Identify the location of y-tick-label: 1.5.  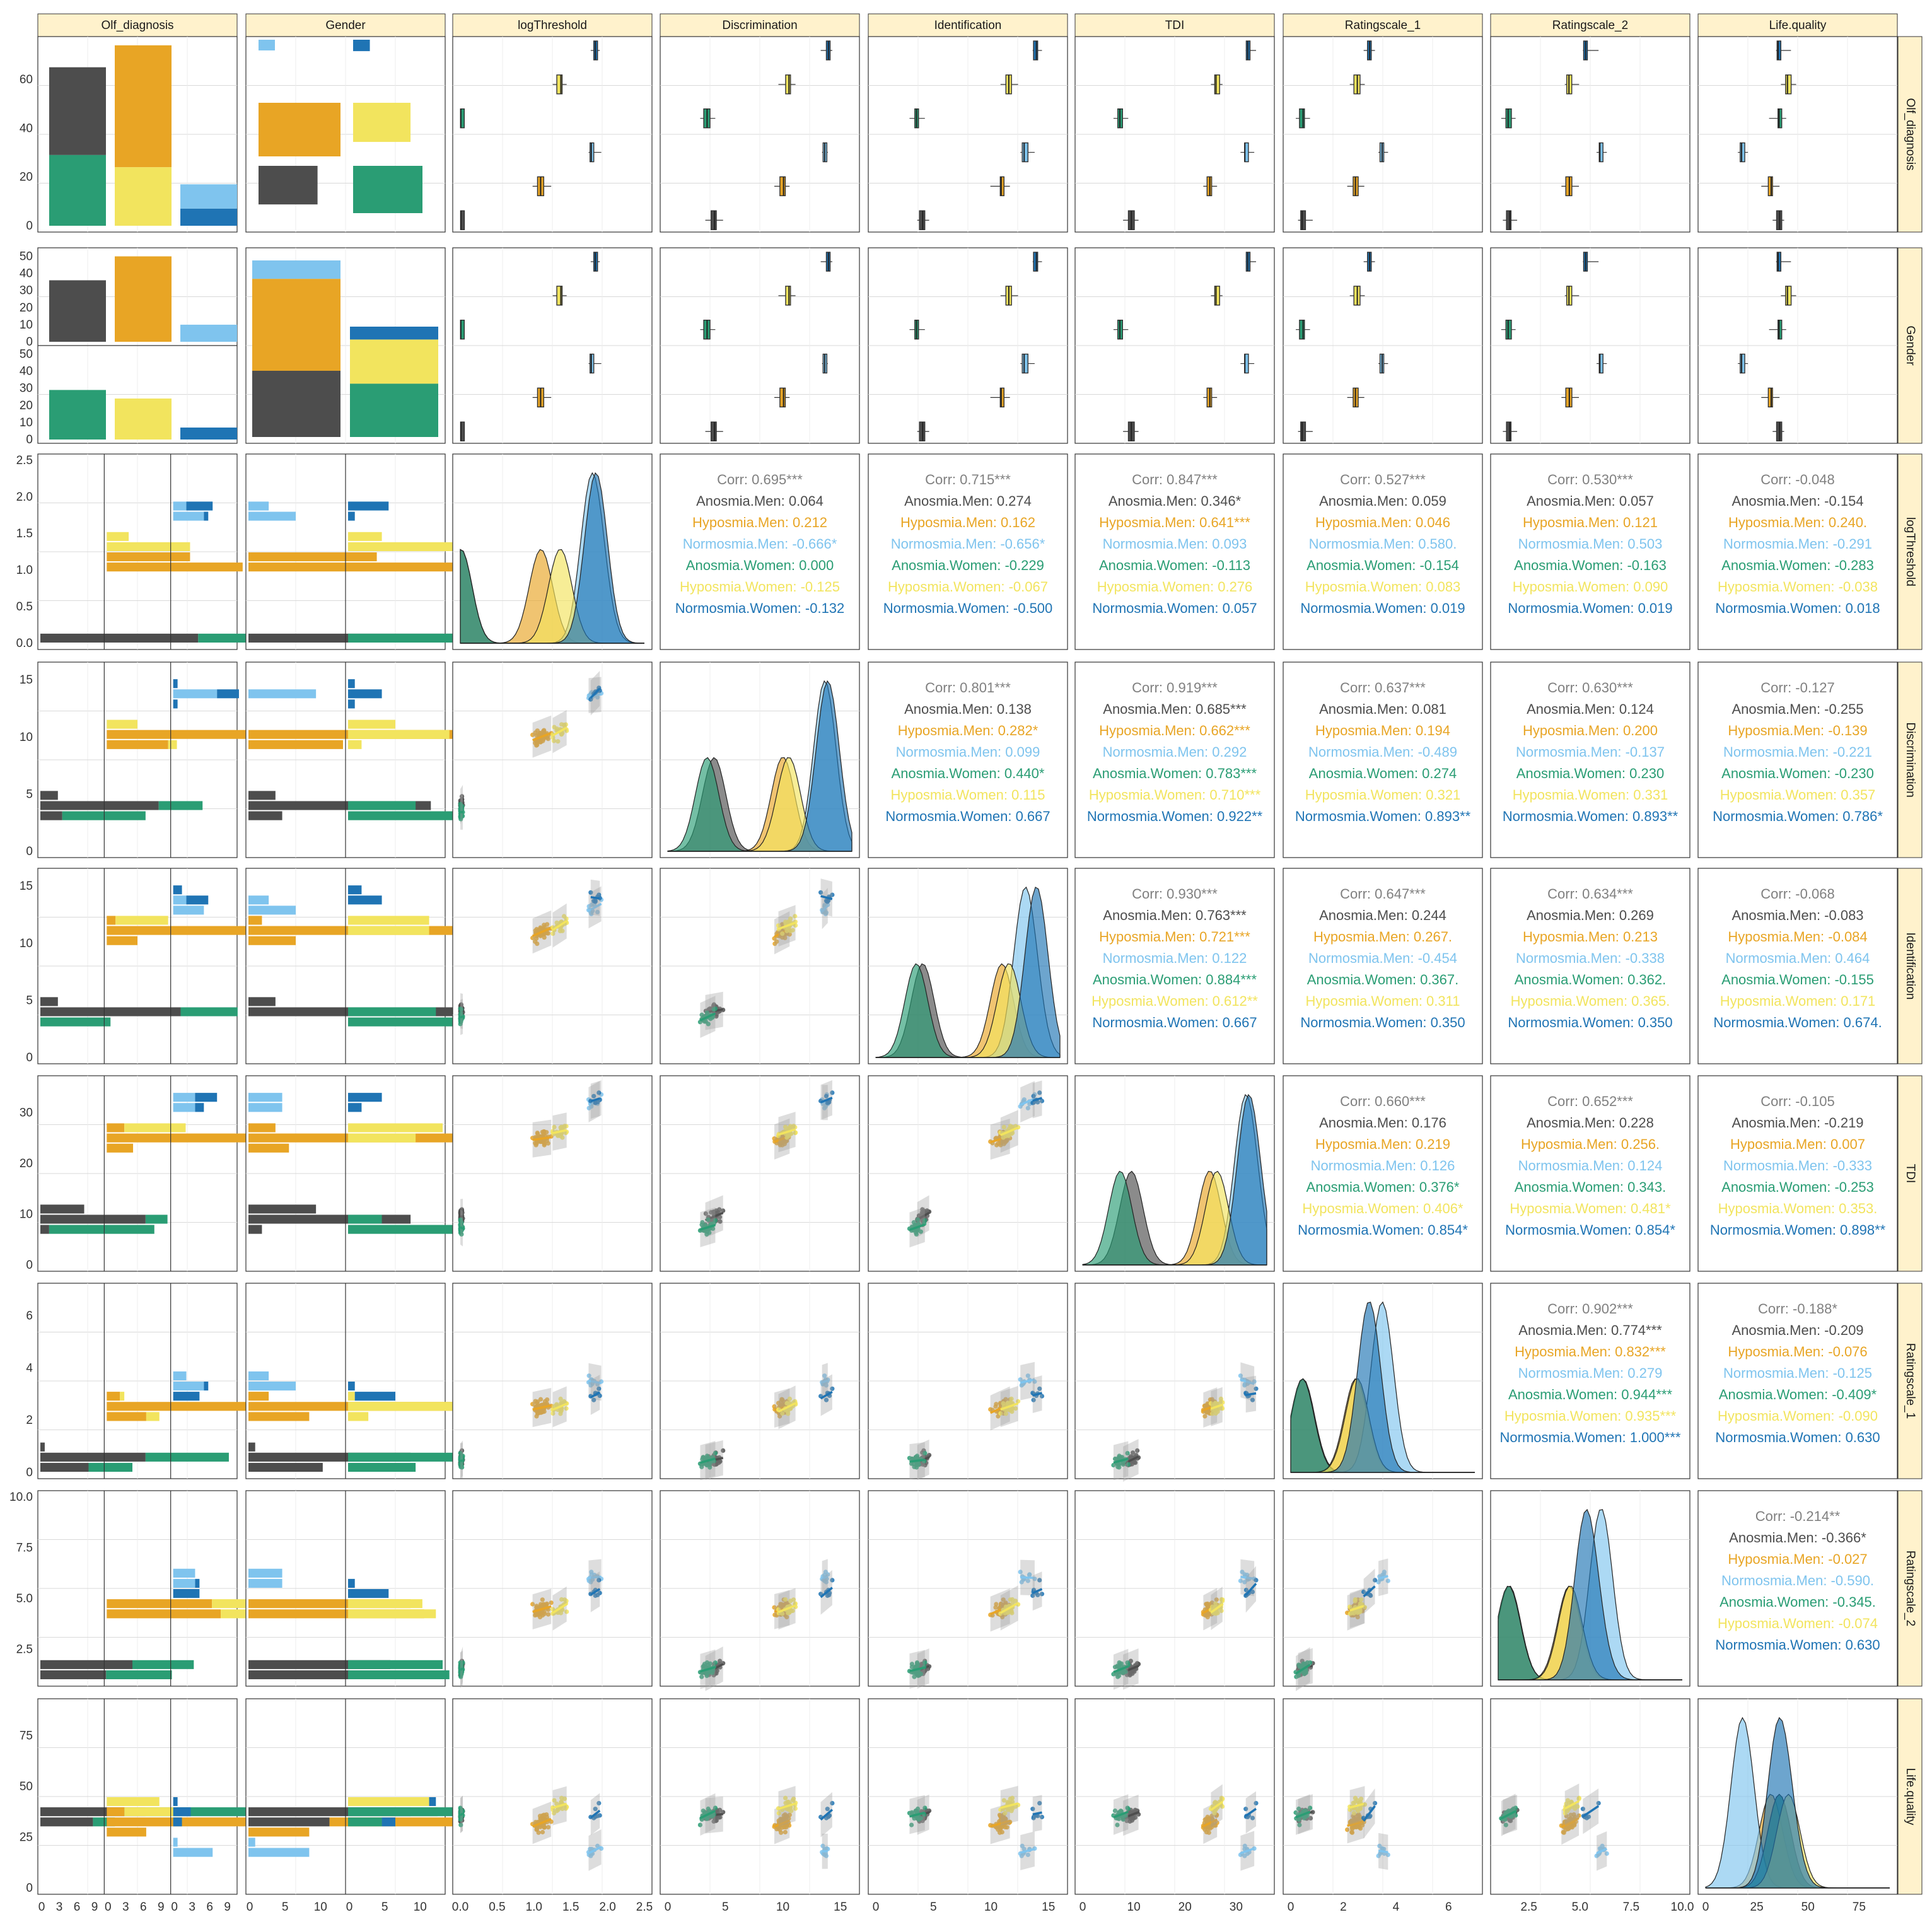
(24, 533).